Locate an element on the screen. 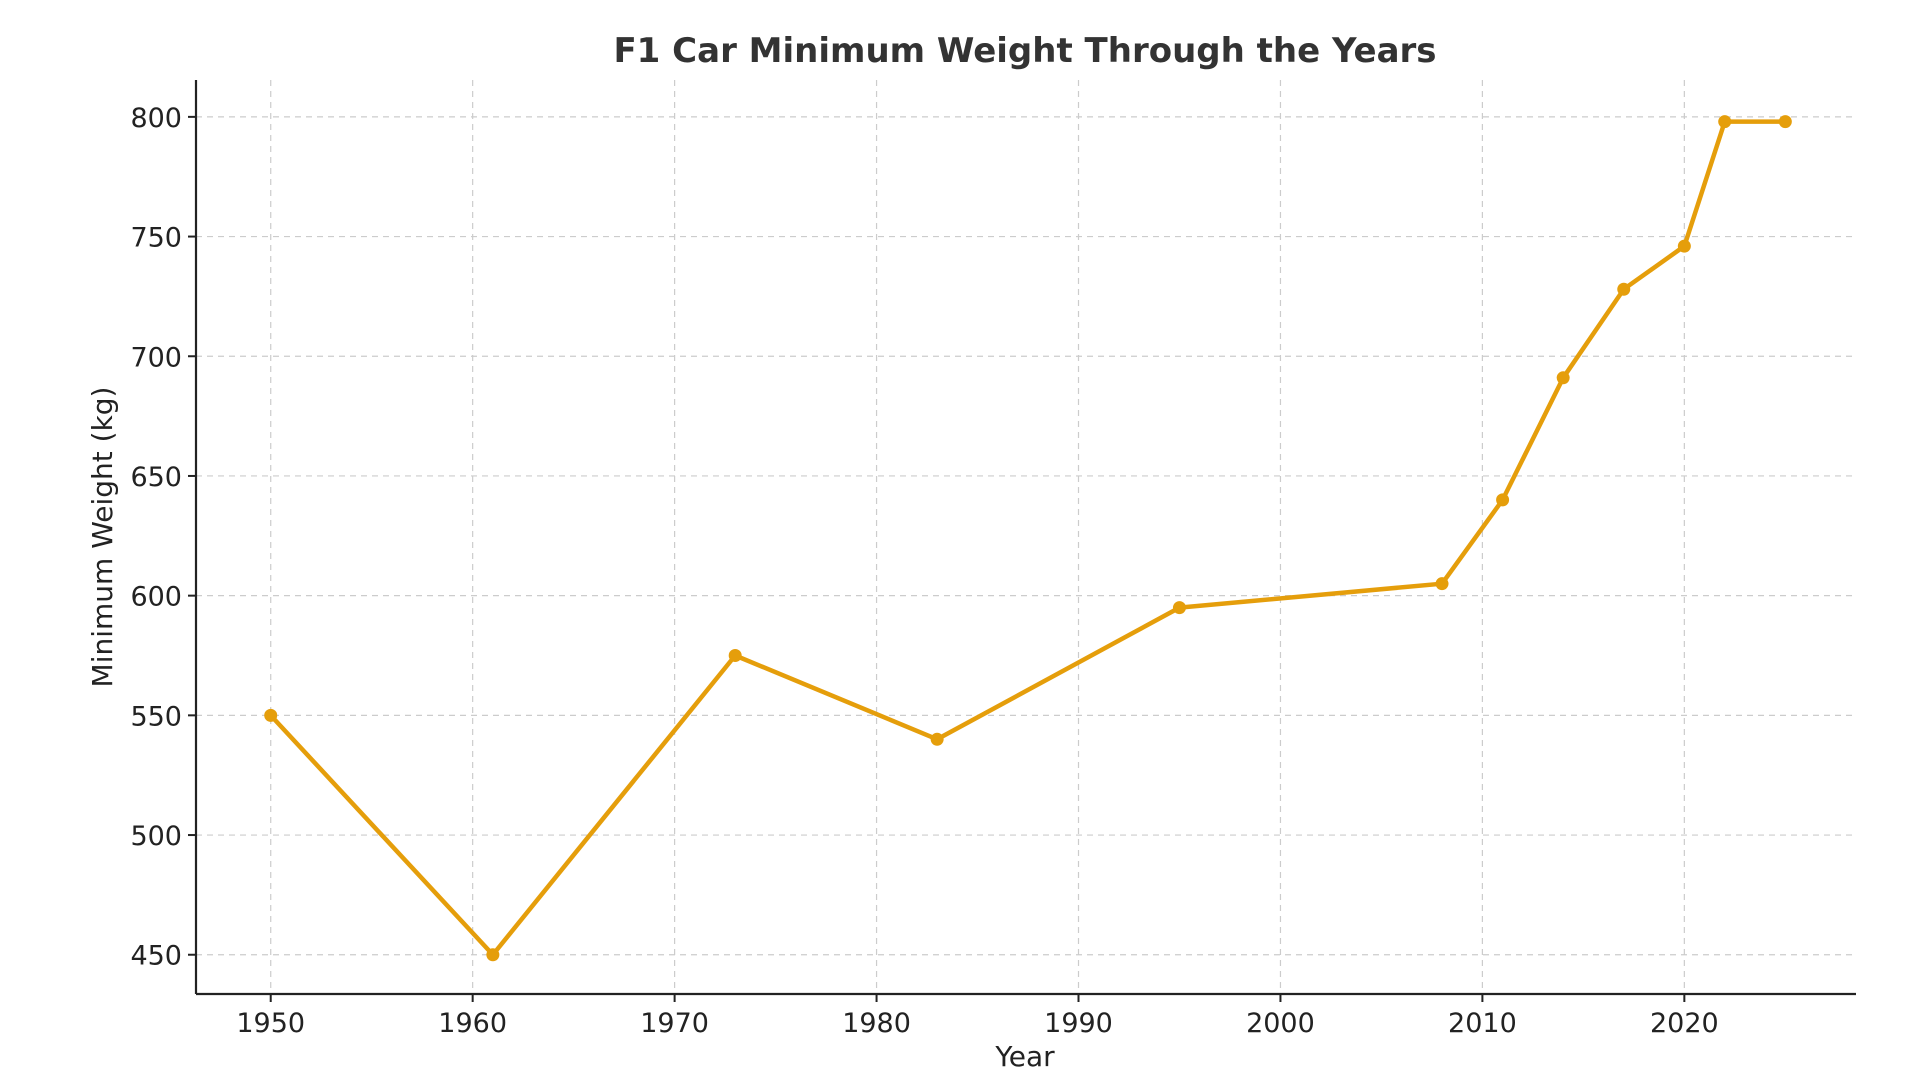 This screenshot has width=1920, height=1080. y-tick-label: 600 is located at coordinates (156, 597).